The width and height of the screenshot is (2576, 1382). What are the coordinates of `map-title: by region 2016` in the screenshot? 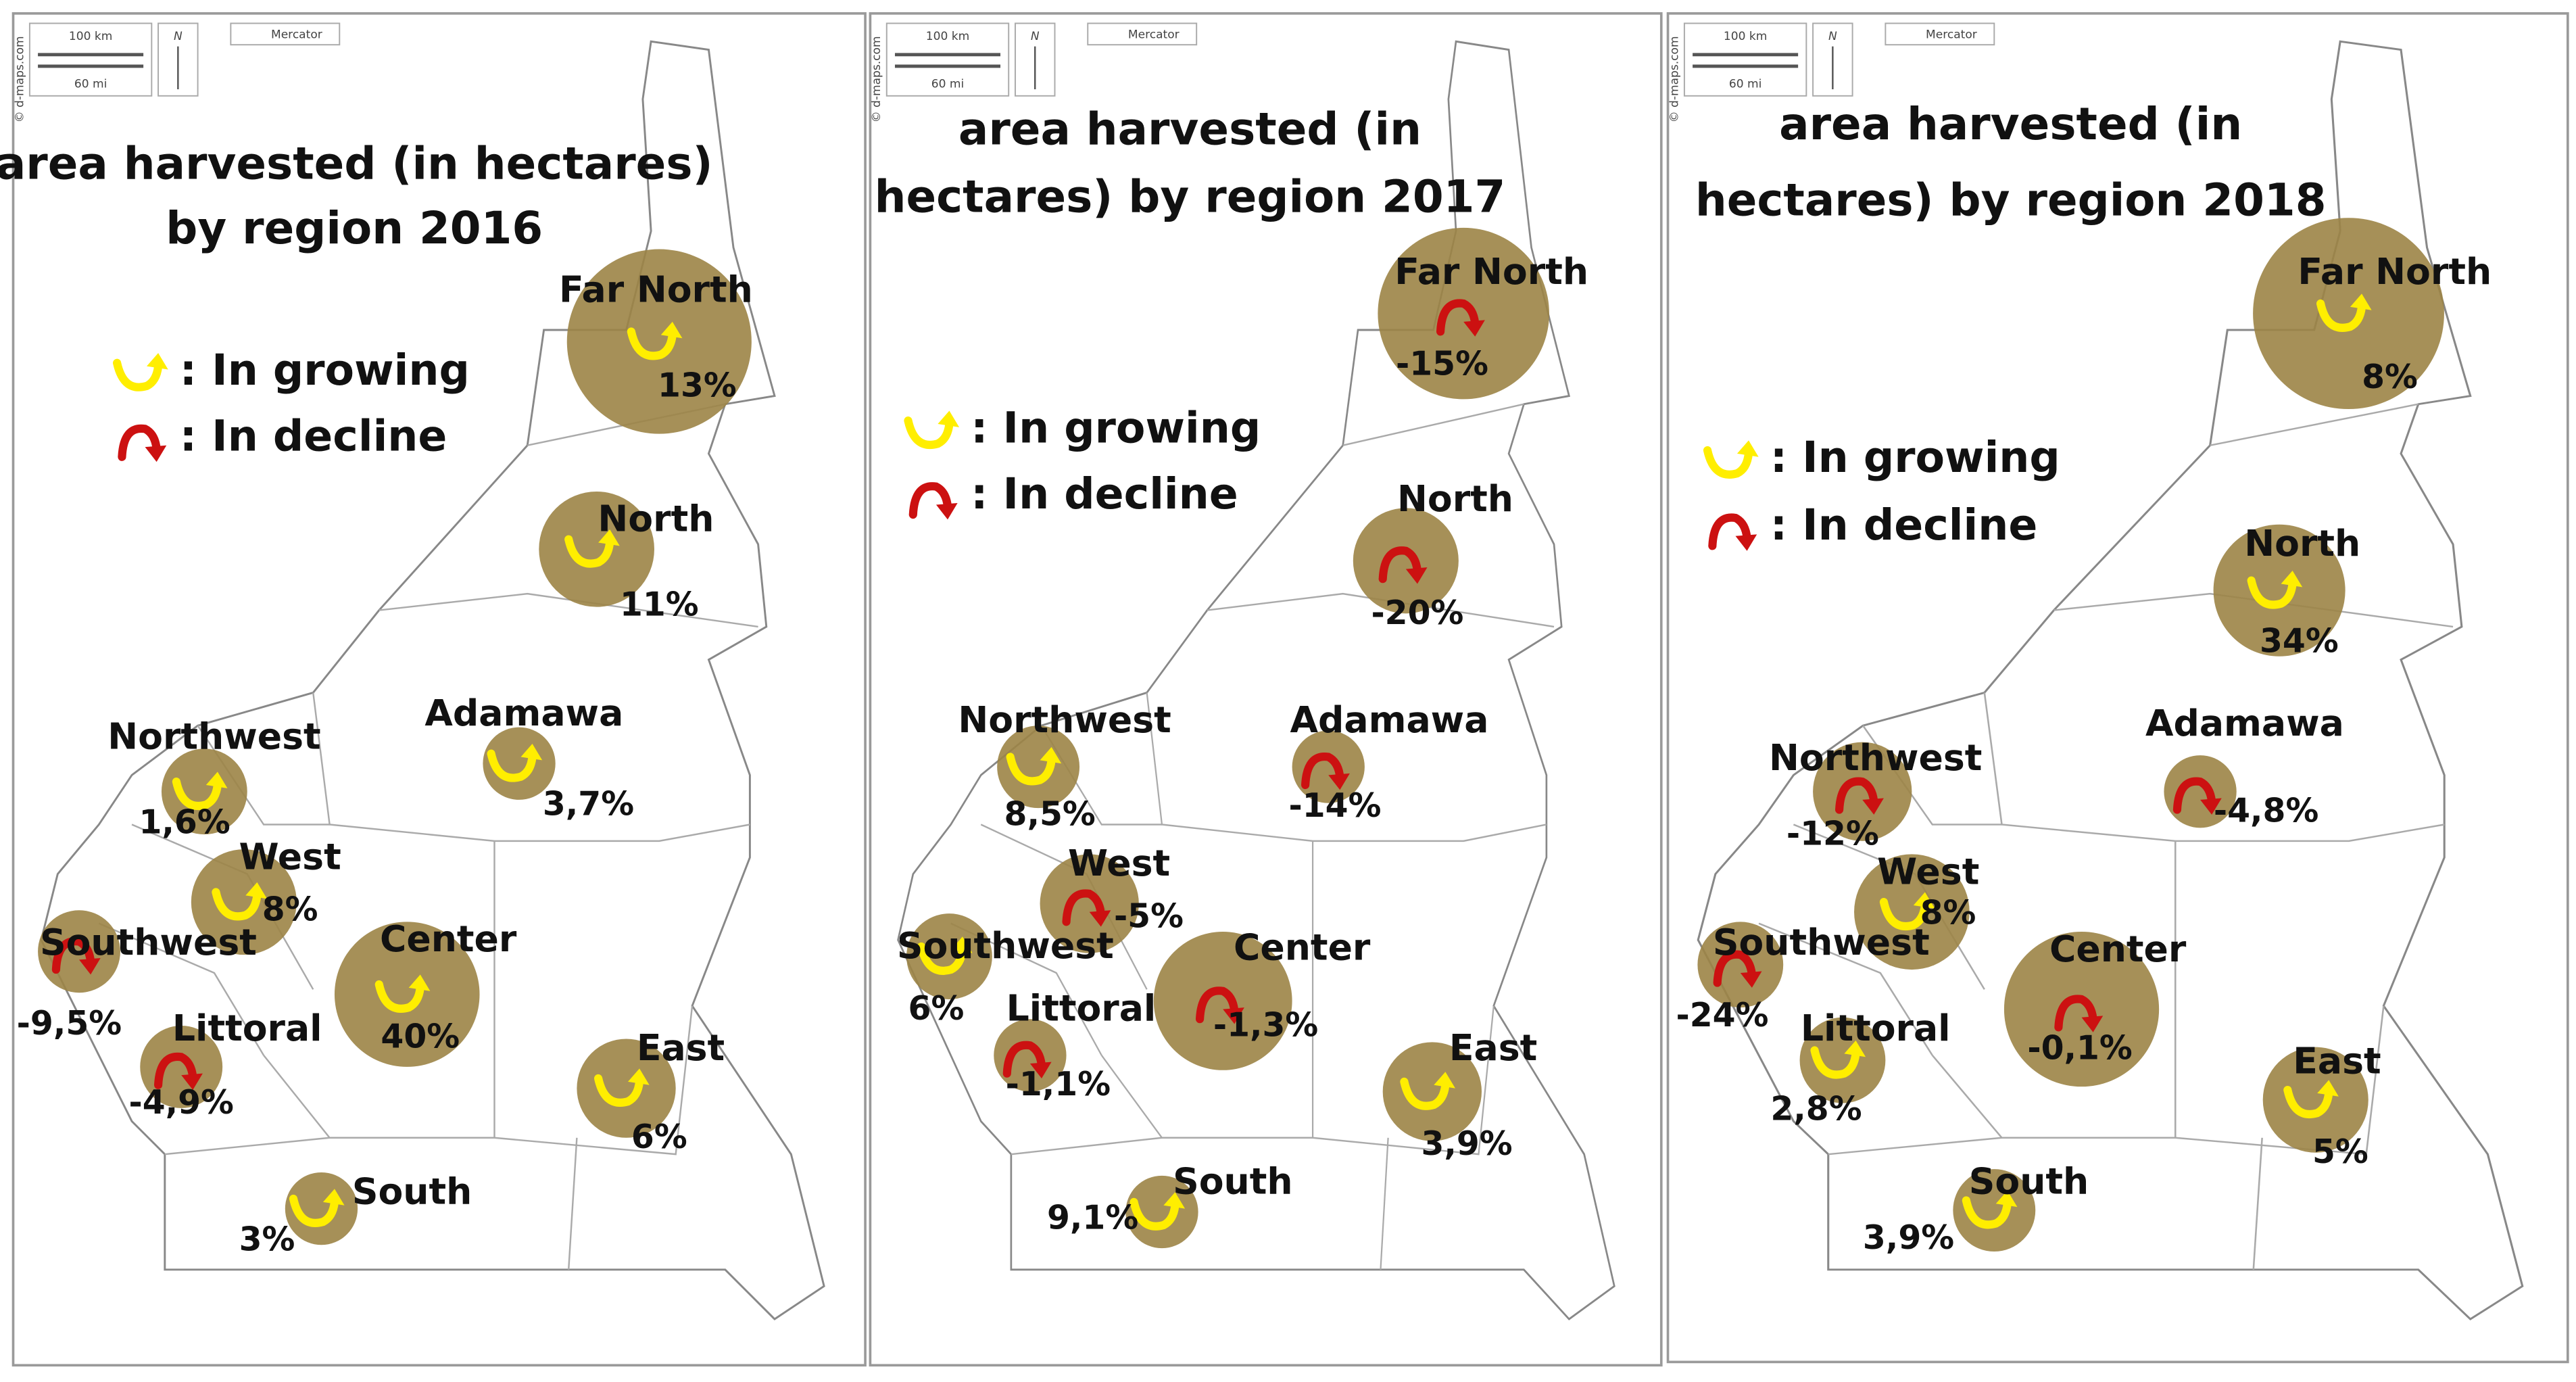 It's located at (354, 228).